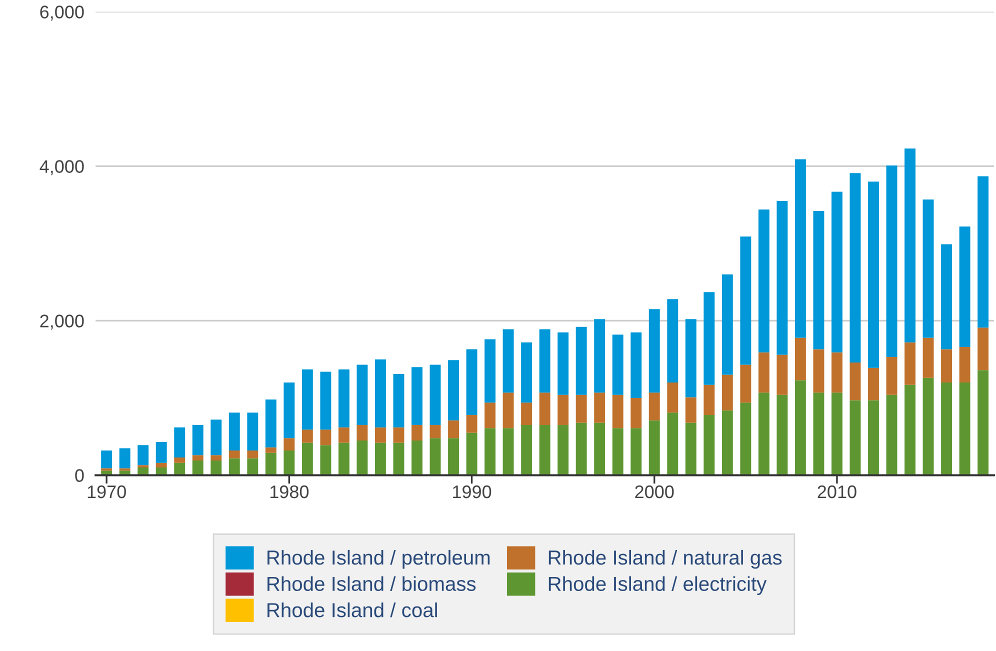  Describe the element at coordinates (62, 168) in the screenshot. I see `y-tick-label: 4,000` at that location.